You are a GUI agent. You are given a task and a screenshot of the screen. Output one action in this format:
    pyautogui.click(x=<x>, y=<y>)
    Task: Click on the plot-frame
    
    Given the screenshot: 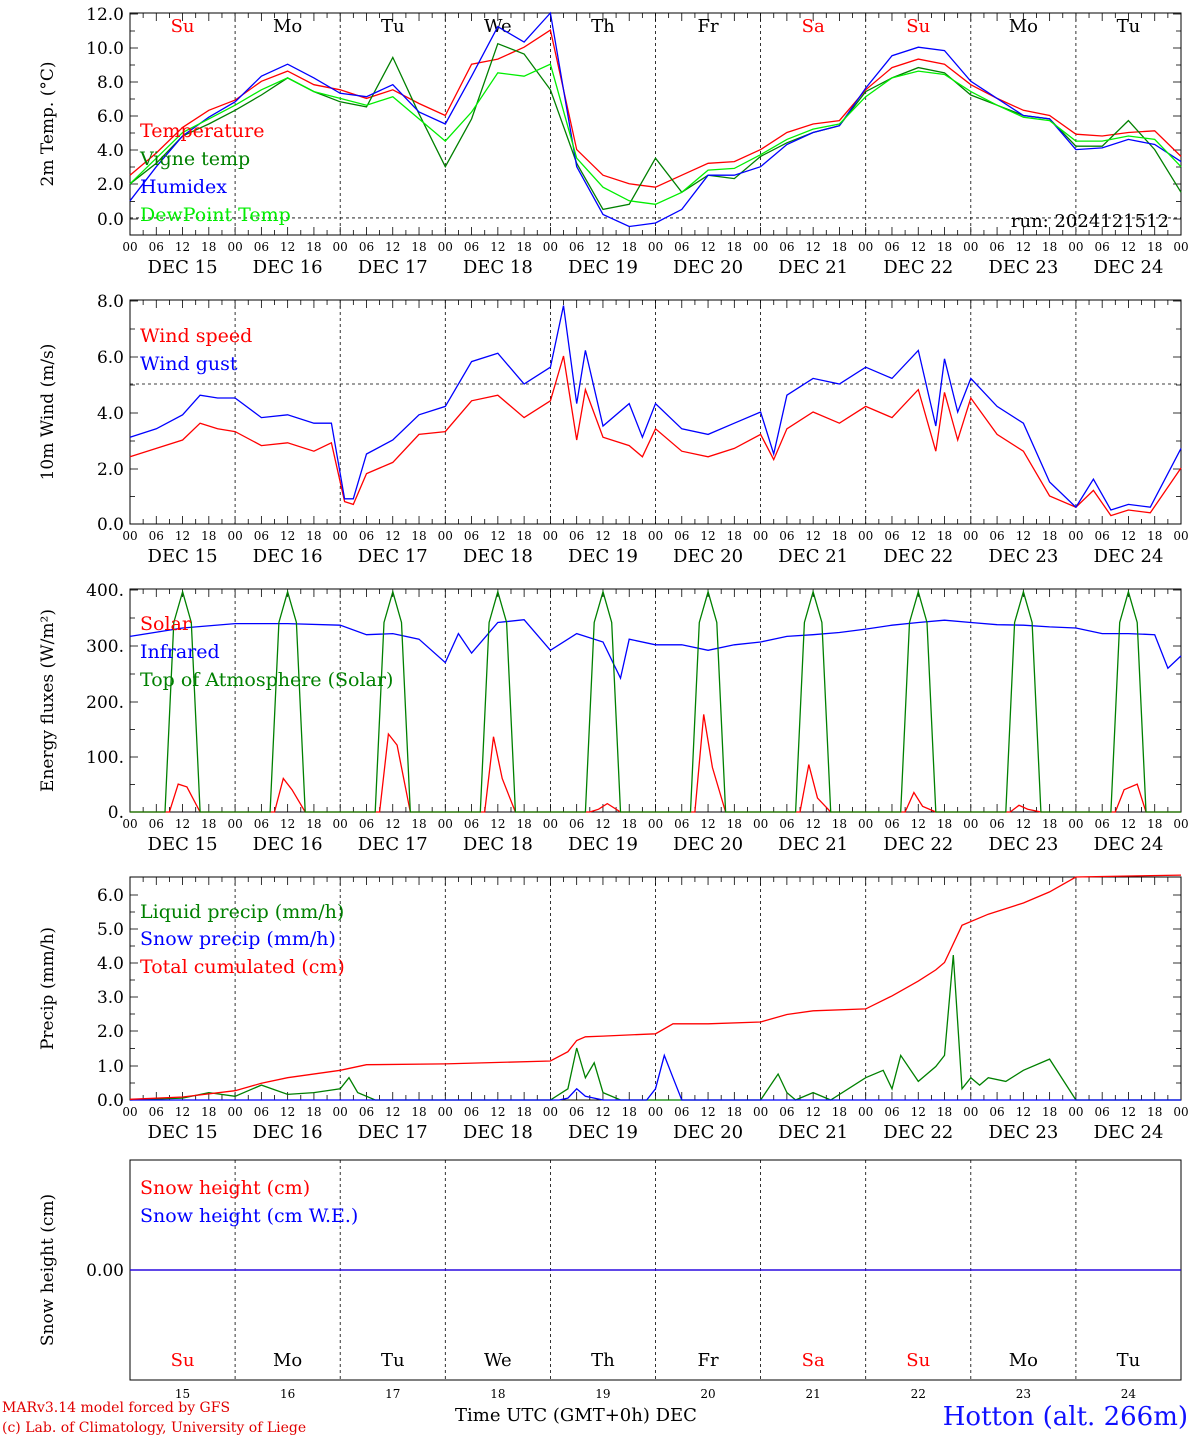 What is the action you would take?
    pyautogui.click(x=655, y=412)
    